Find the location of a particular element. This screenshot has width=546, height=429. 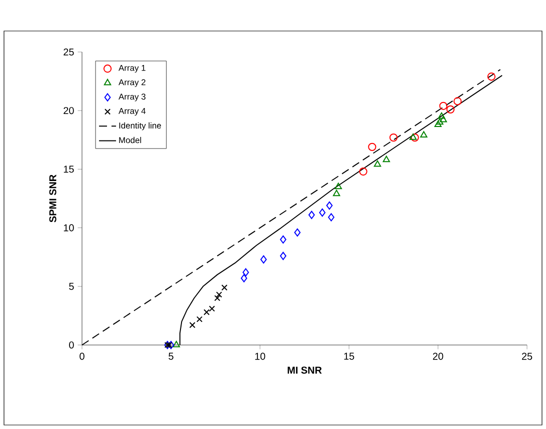

y-tick-label: 20 is located at coordinates (69, 110).